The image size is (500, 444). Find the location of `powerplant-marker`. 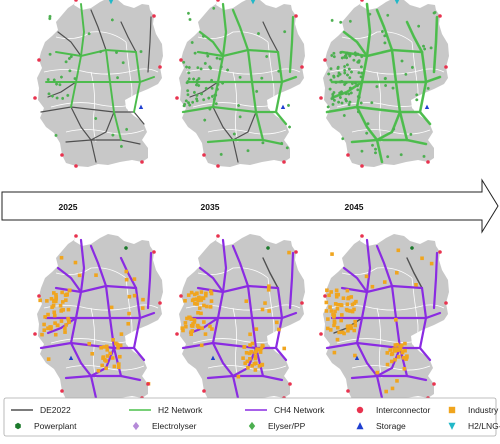

powerplant-marker is located at coordinates (412, 248).